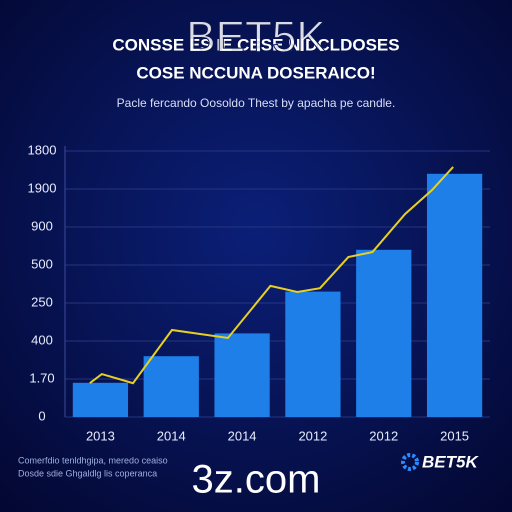  What do you see at coordinates (42, 187) in the screenshot?
I see `y-tick-label: 1900` at bounding box center [42, 187].